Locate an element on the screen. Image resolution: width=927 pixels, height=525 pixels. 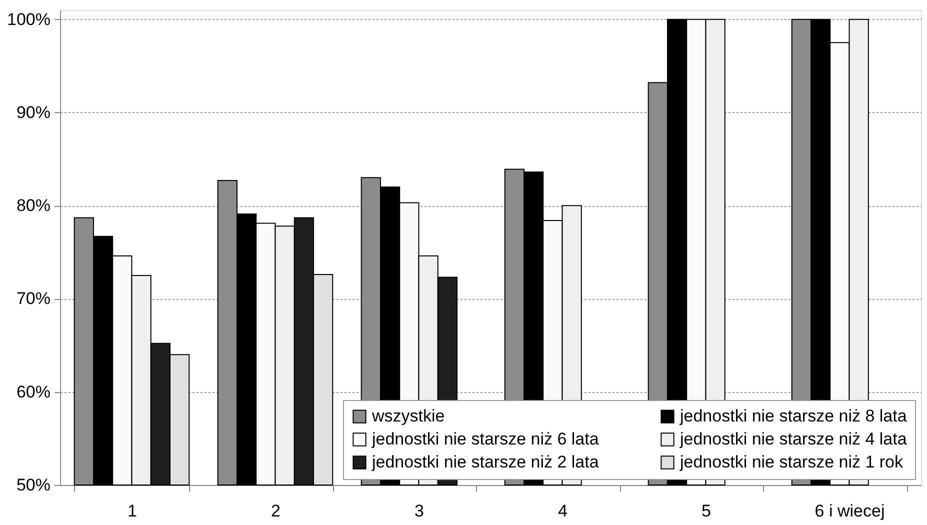
y-tick-label: 50% is located at coordinates (33, 485).